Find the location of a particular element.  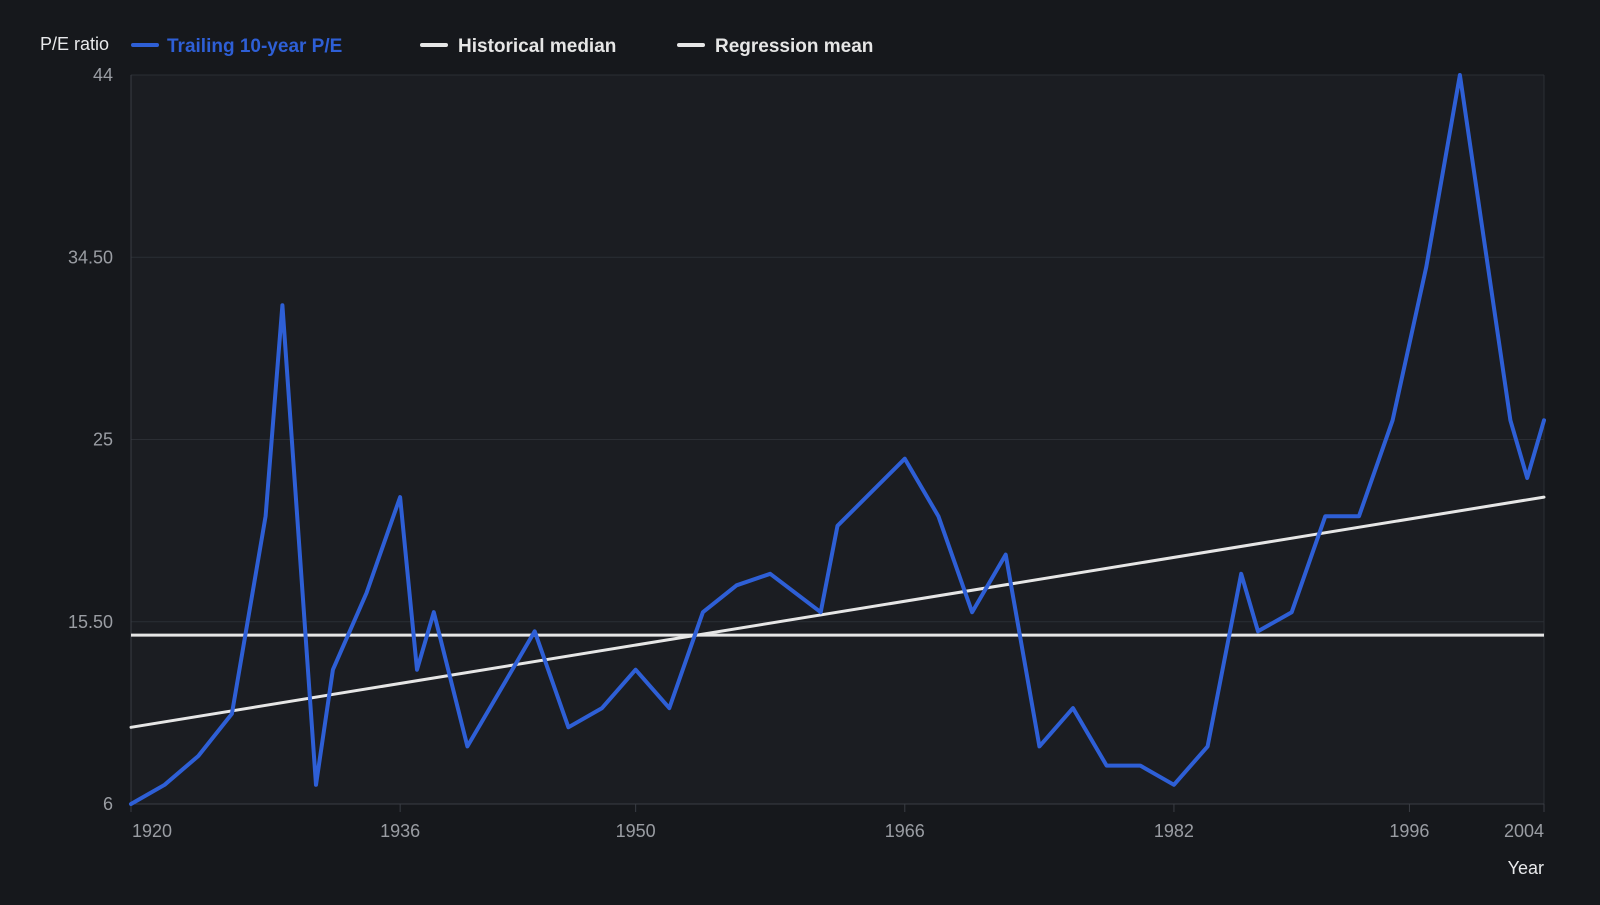

legend-swatch-regression-mean is located at coordinates (691, 45).